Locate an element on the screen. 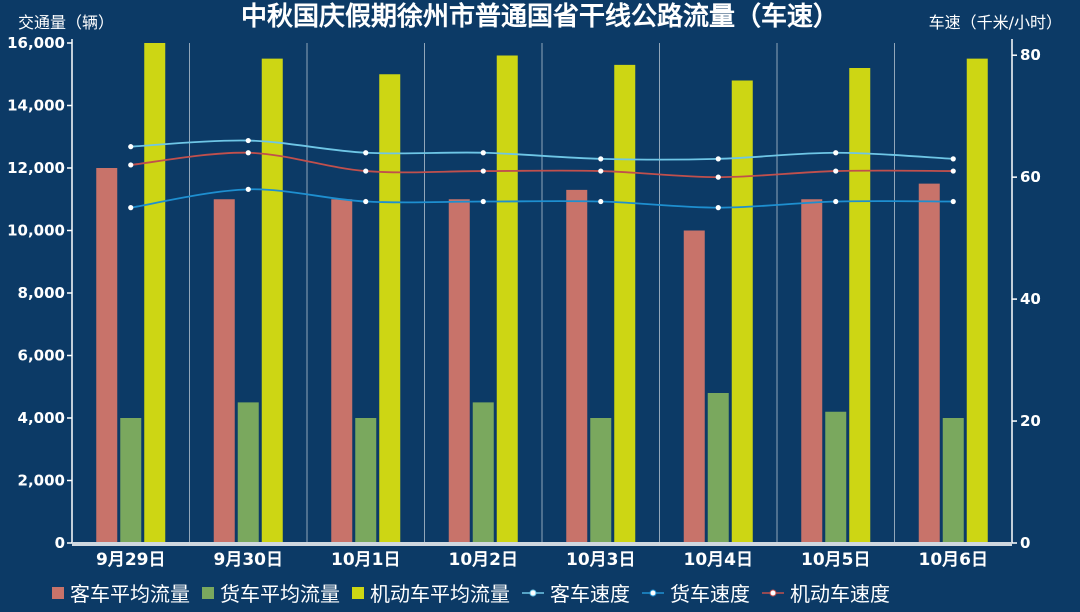 This screenshot has height=612, width=1080. x-category-label: 10月2日 is located at coordinates (484, 560).